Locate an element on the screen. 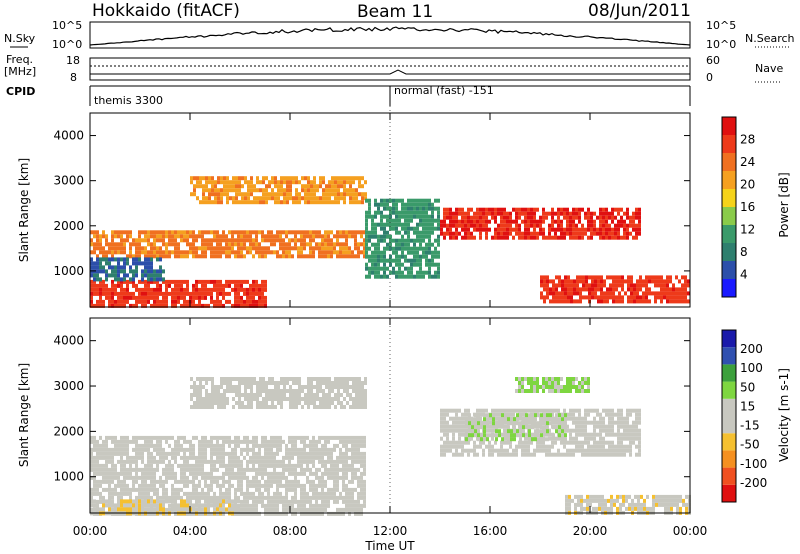 Image resolution: width=800 pixels, height=554 pixels. colorbar-segment is located at coordinates (729, 216).